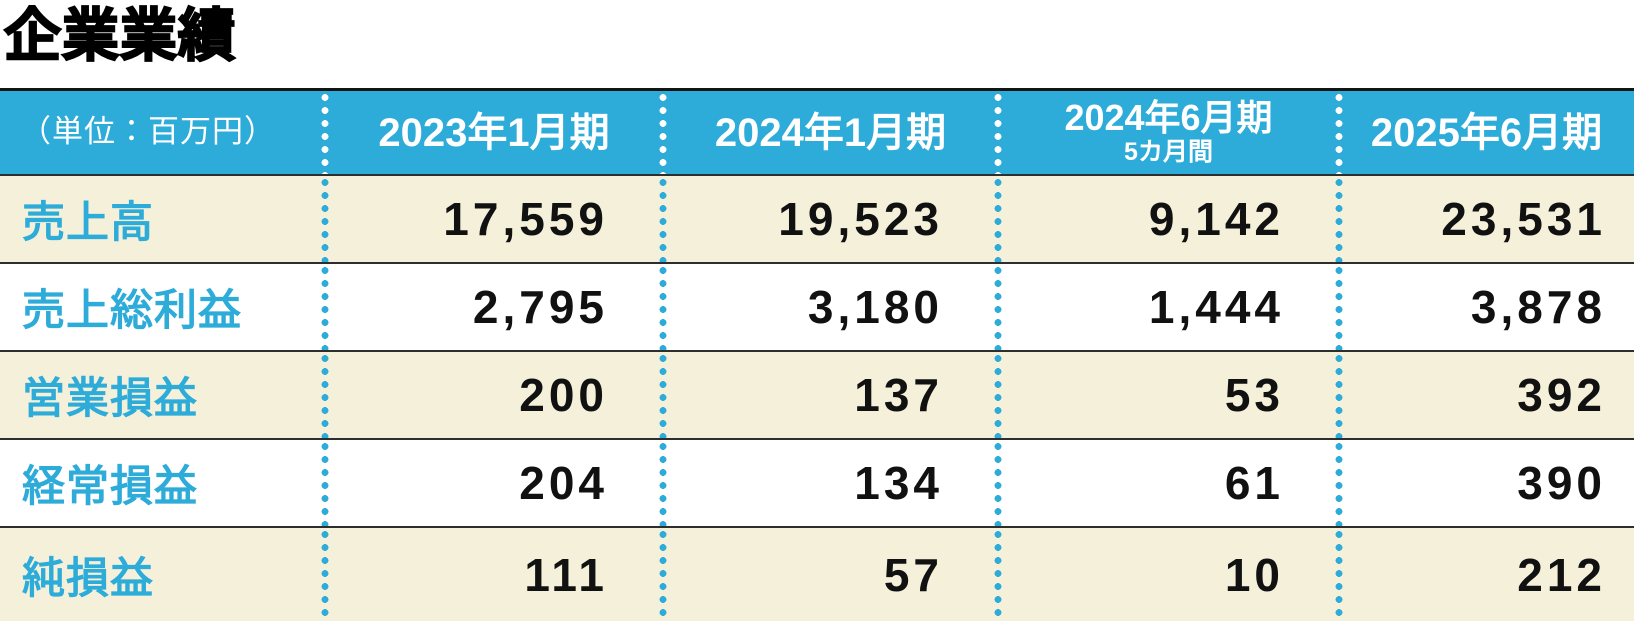 The image size is (1640, 628). I want to click on column-header-2024-06: 2024年6月期 5カ月間, so click(1166, 132).